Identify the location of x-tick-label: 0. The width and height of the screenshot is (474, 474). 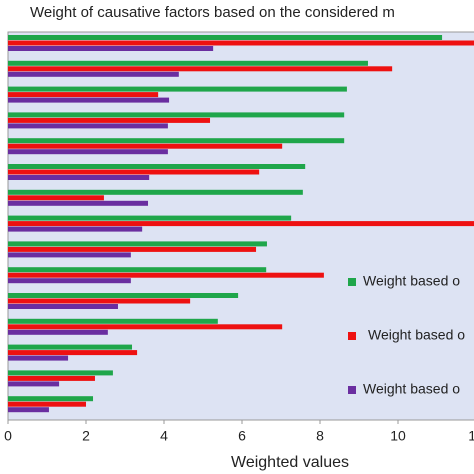
(8, 436).